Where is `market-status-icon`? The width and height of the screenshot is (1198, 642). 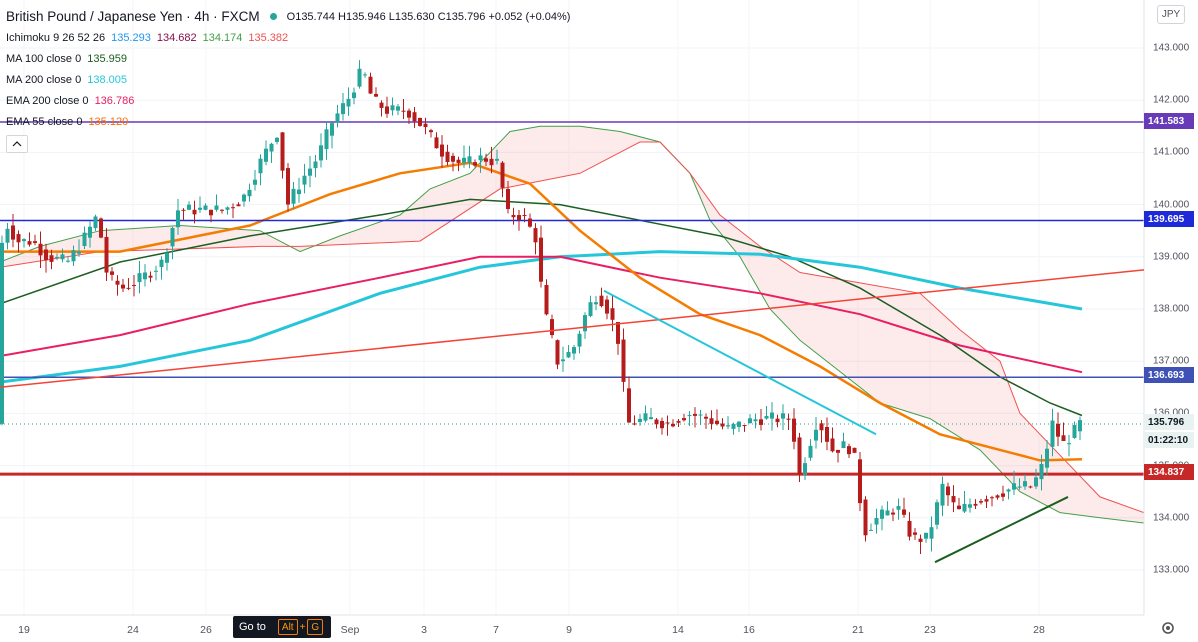
market-status-icon is located at coordinates (273, 16).